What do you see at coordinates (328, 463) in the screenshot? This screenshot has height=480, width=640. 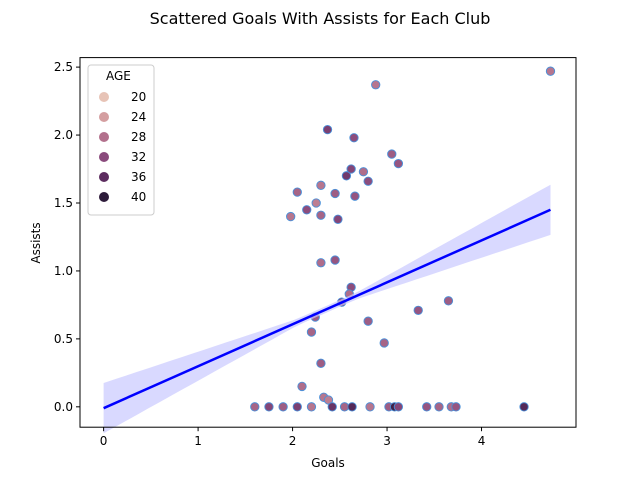 I see `x-axis-label: Goals` at bounding box center [328, 463].